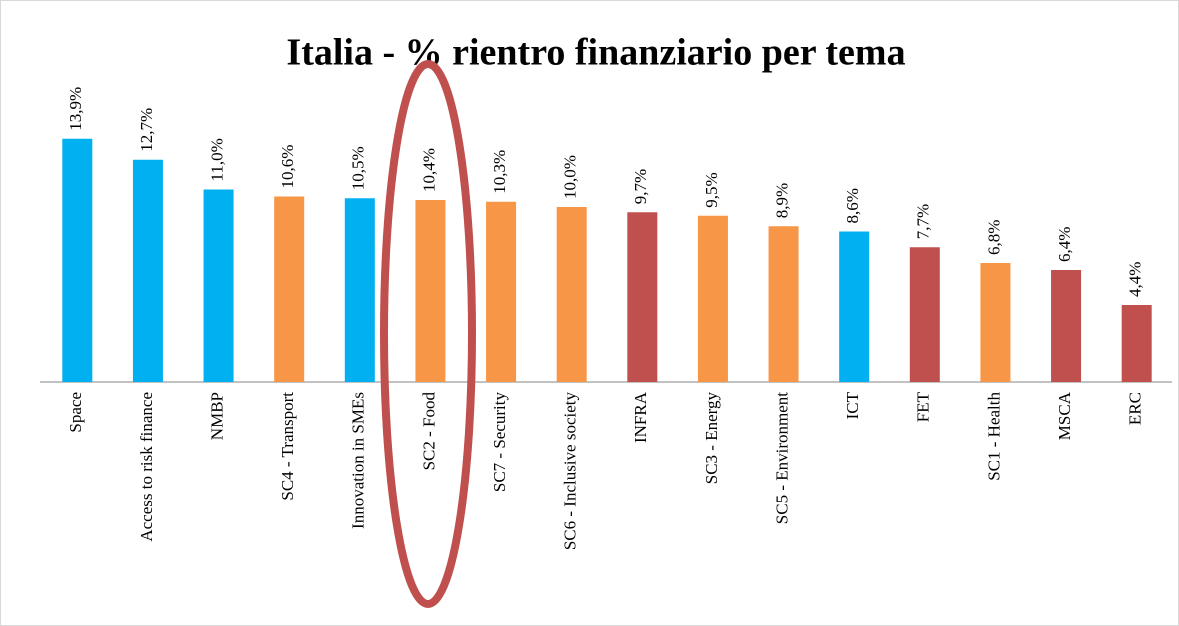 This screenshot has width=1179, height=626. What do you see at coordinates (1064, 244) in the screenshot?
I see `value-label: 6,4%` at bounding box center [1064, 244].